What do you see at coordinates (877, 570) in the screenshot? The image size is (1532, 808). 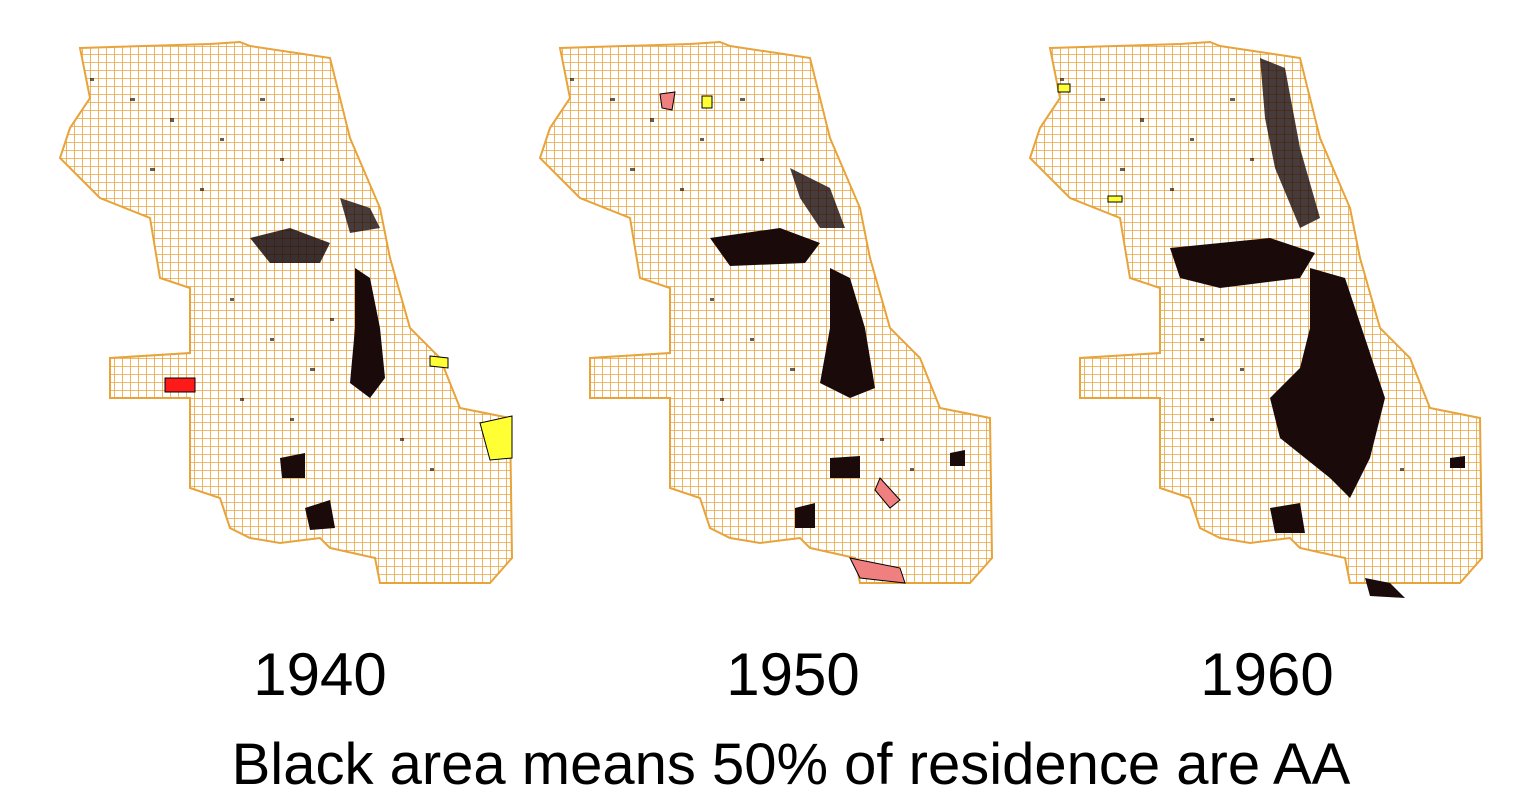 I see `pink-highlight-far-south` at bounding box center [877, 570].